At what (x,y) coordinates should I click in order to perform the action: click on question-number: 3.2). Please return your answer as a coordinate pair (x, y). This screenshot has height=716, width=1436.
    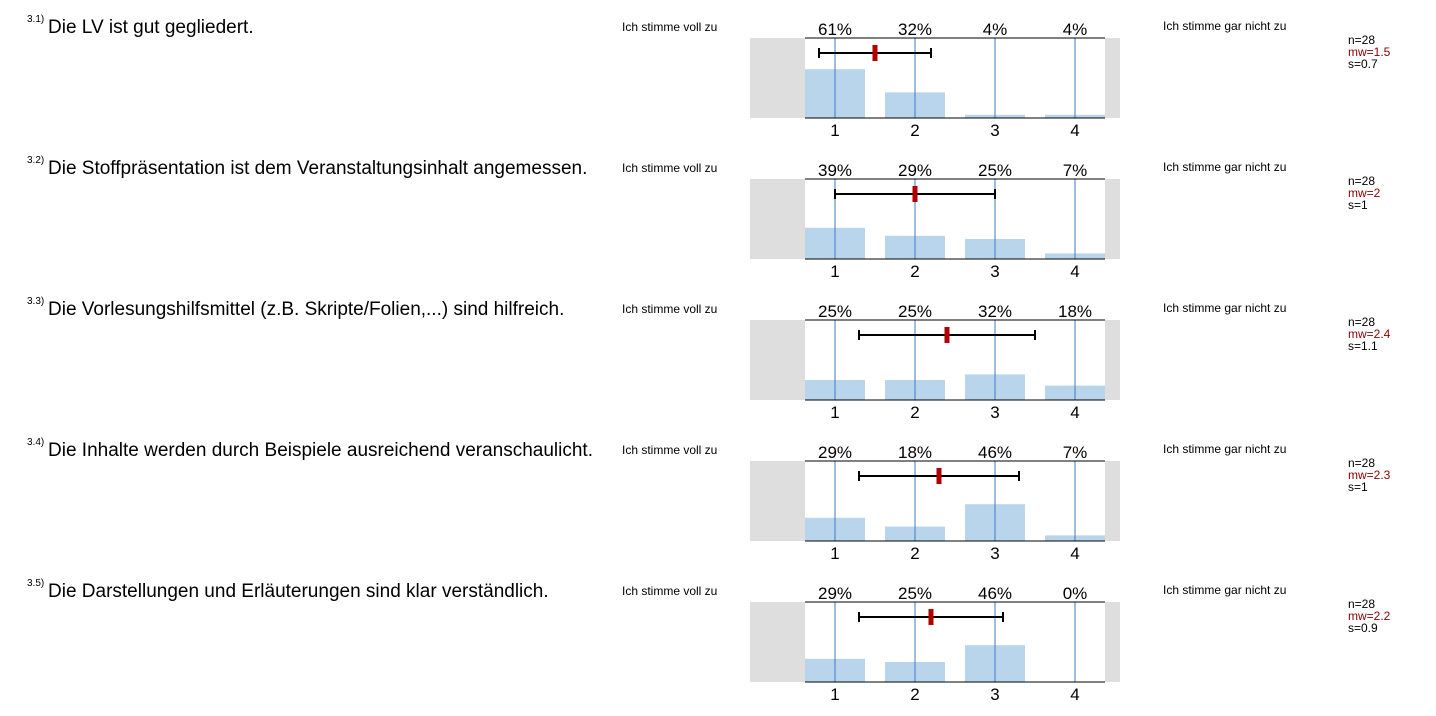
    Looking at the image, I should click on (35, 160).